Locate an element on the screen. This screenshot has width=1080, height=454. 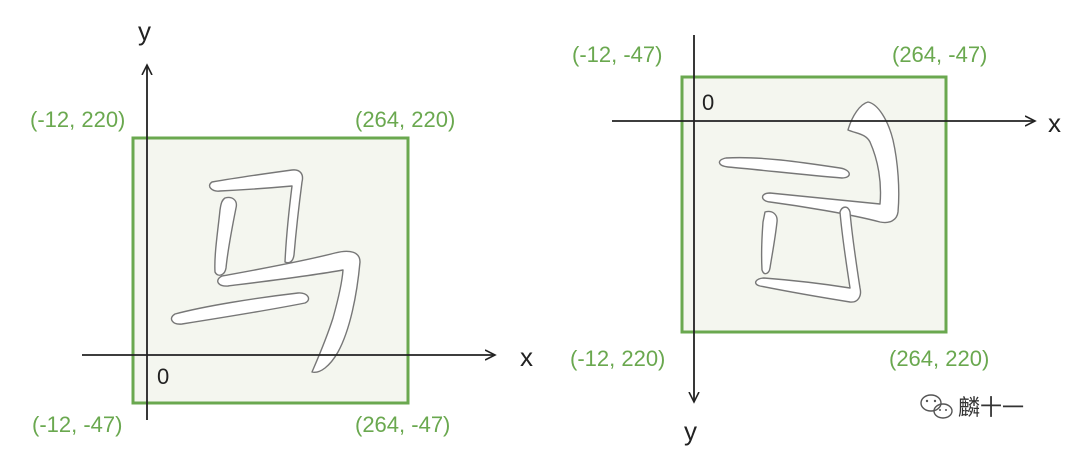
watermark-text: 麟十一 is located at coordinates (991, 408).